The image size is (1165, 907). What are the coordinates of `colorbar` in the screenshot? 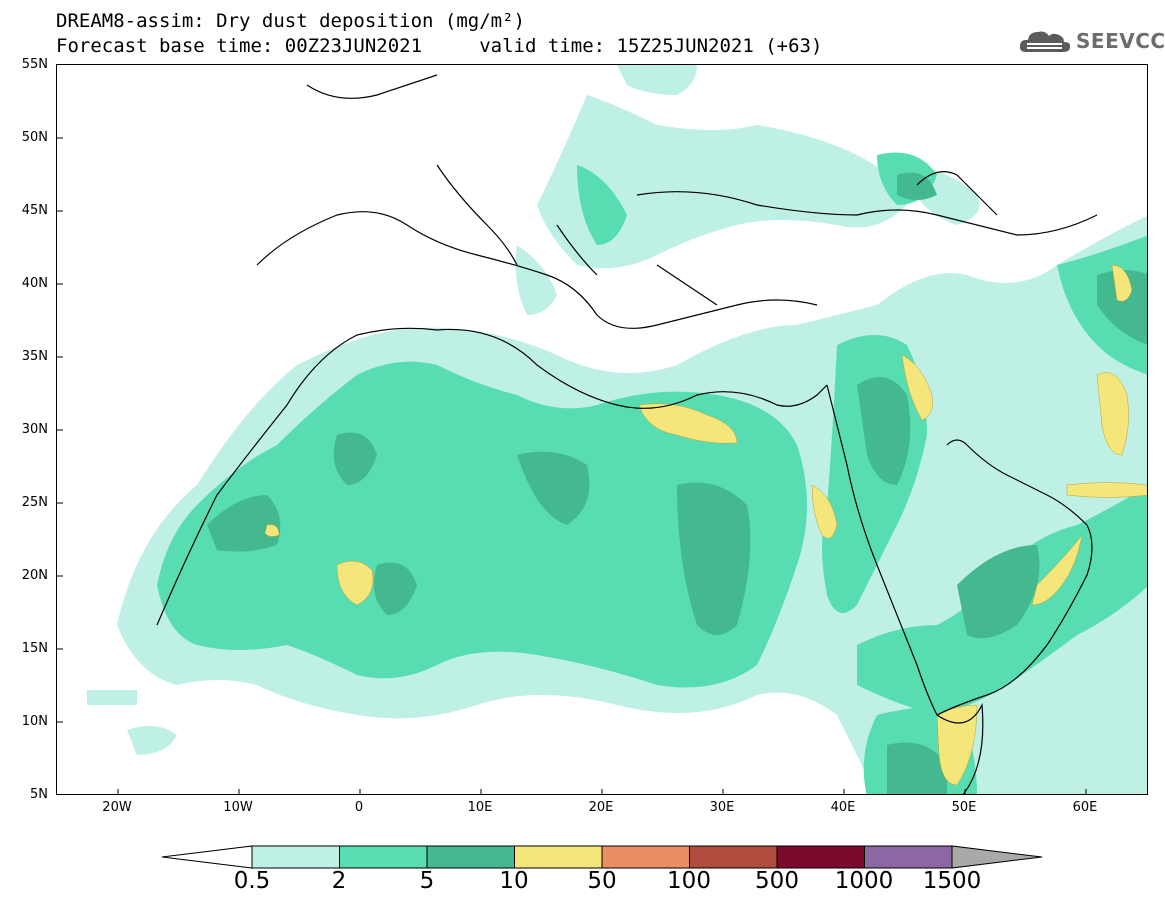 It's located at (602, 857).